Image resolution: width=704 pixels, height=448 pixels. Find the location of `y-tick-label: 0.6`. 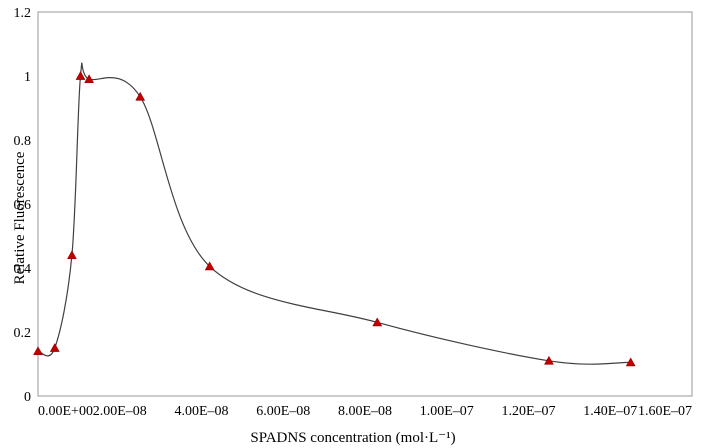

y-tick-label: 0.6 is located at coordinates (23, 205).